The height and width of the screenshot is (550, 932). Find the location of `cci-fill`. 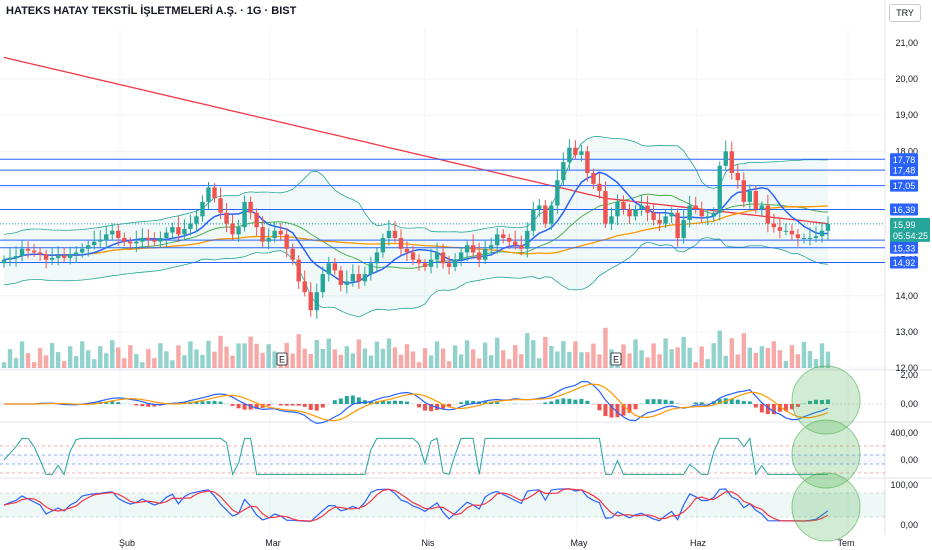

cci-fill is located at coordinates (442, 459).